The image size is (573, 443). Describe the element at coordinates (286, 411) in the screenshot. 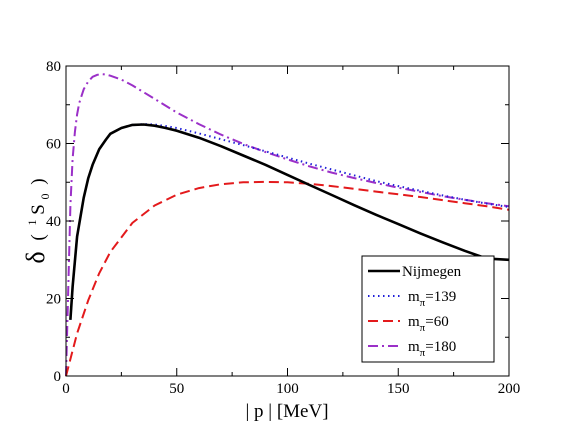

I see `x-axis-label: | p | [MeV]` at that location.